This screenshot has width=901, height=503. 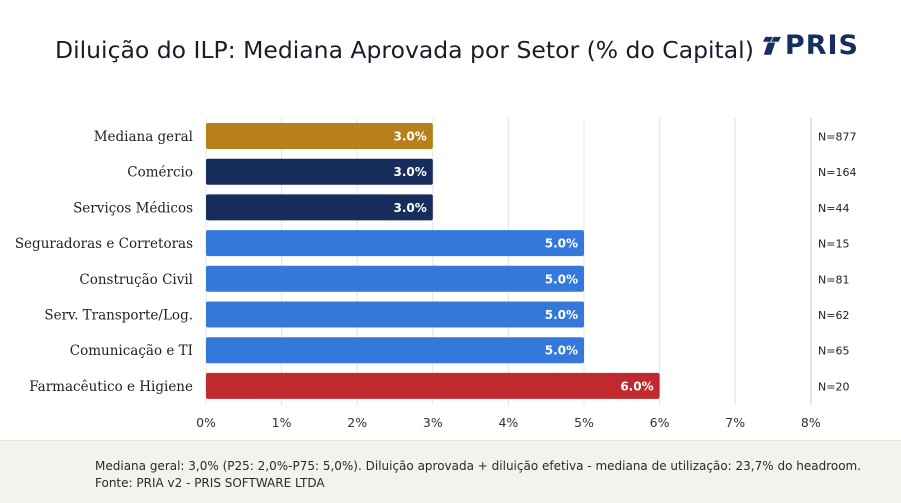 I want to click on x-tick-label: 4%, so click(x=508, y=422).